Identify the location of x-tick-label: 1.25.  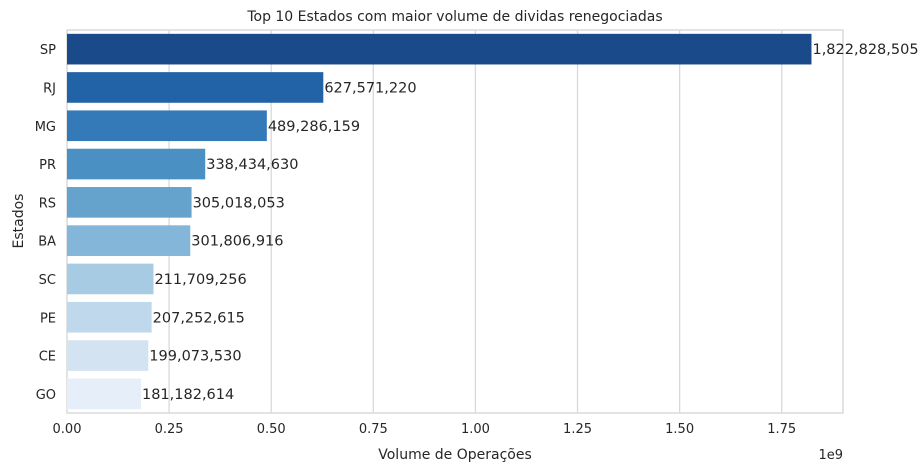
(577, 429).